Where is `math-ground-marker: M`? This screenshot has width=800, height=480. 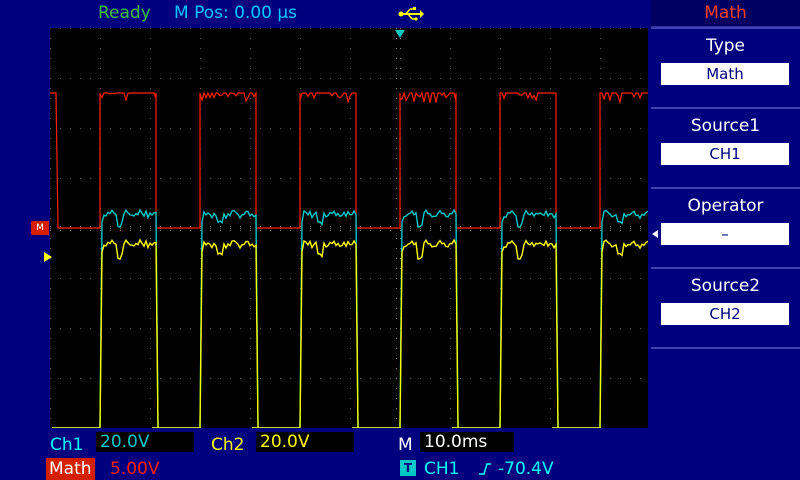
math-ground-marker: M is located at coordinates (40, 228).